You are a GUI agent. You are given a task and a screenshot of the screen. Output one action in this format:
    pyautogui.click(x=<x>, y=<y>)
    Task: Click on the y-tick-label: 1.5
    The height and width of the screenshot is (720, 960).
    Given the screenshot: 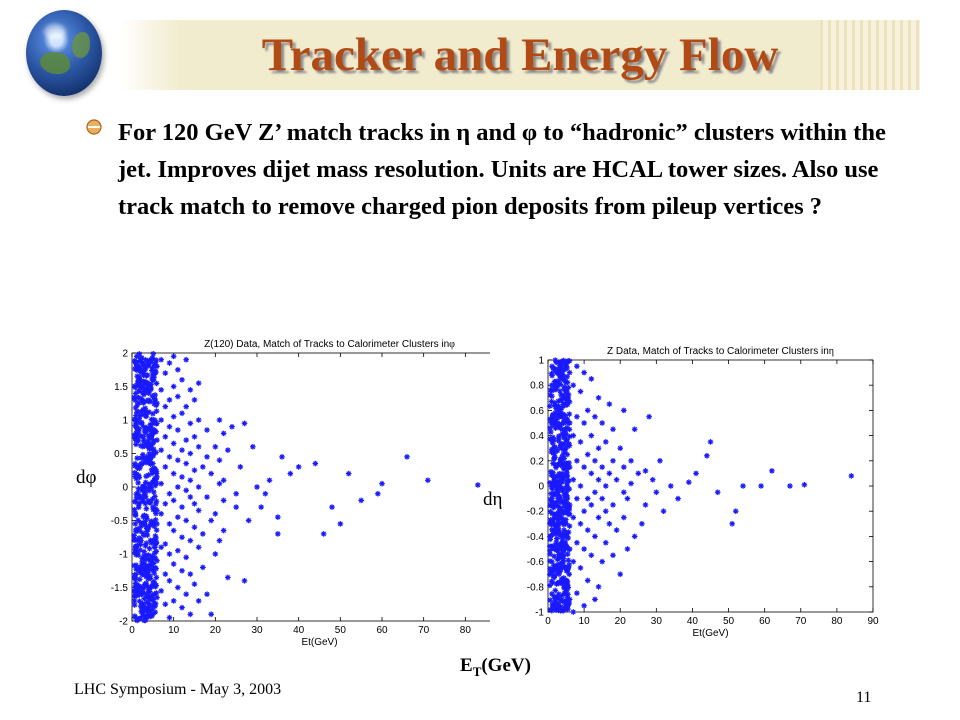 What is the action you would take?
    pyautogui.click(x=121, y=387)
    